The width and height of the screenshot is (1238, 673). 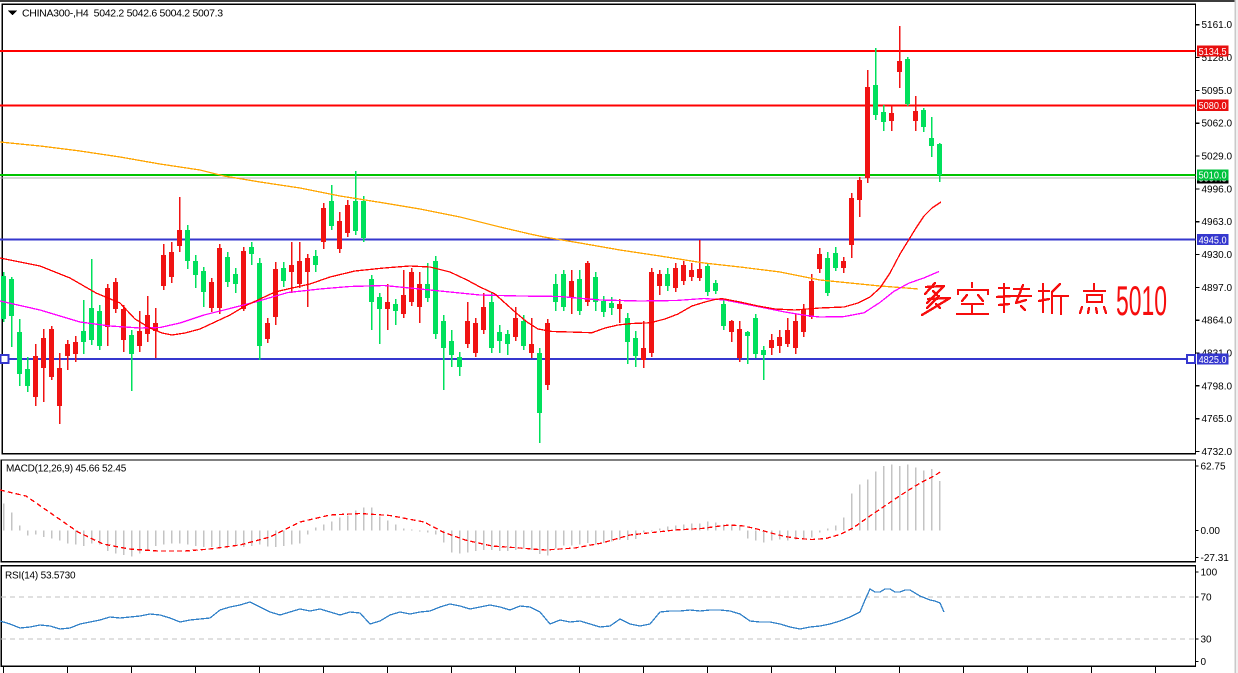 What do you see at coordinates (1213, 52) in the screenshot?
I see `svg-text: 5134.5` at bounding box center [1213, 52].